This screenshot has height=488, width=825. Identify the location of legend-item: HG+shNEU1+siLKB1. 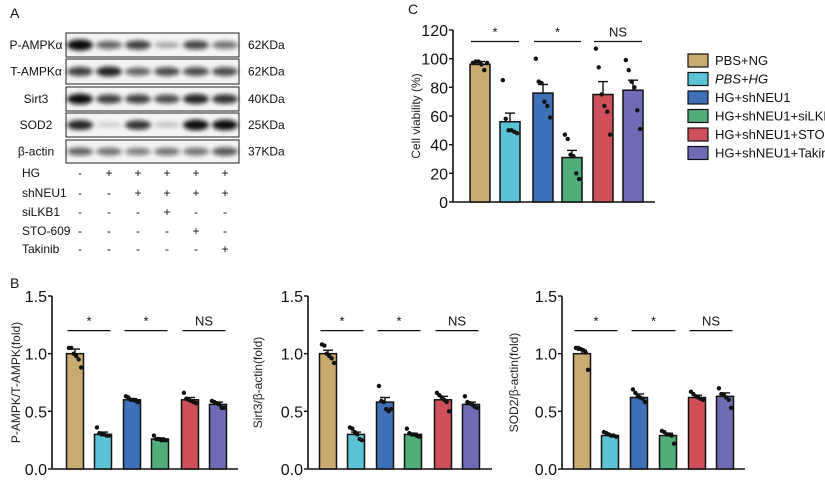
(756, 116).